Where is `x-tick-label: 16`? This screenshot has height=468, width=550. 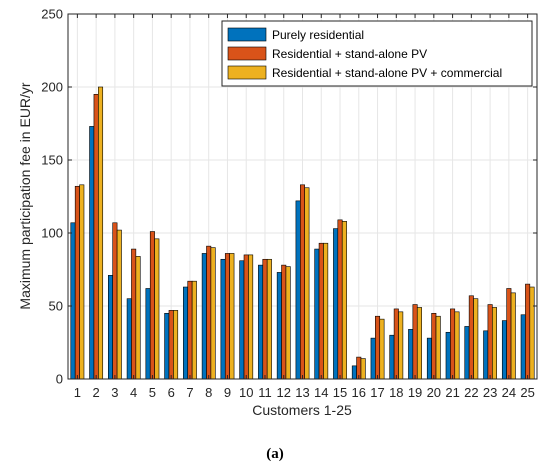
x-tick-label: 16 is located at coordinates (359, 392).